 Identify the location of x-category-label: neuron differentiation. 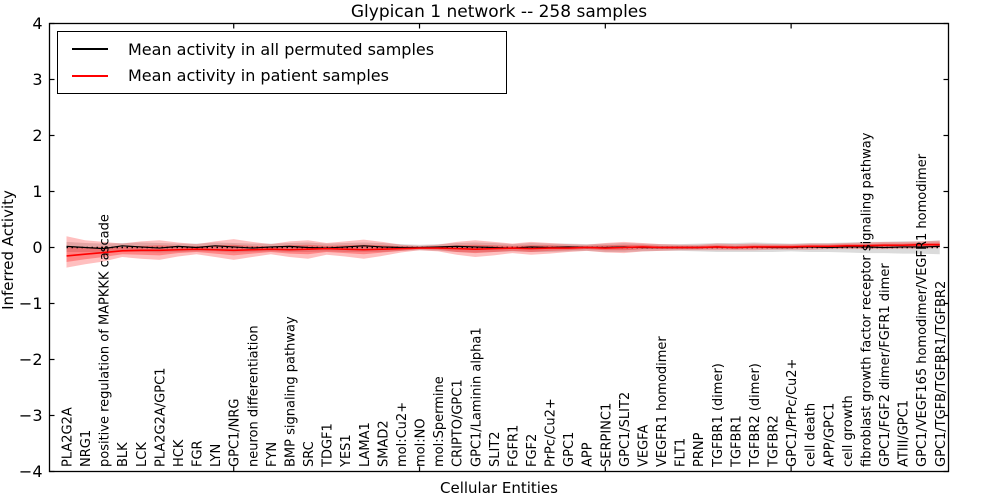
(253, 396).